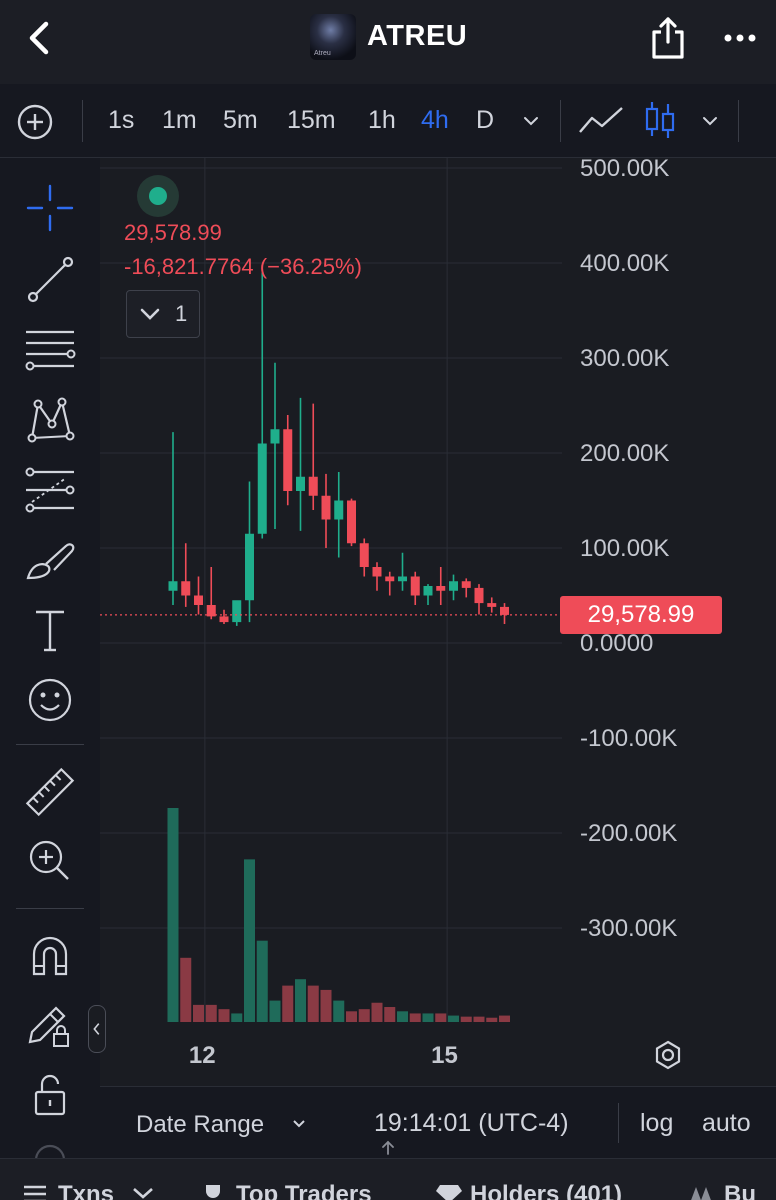  Describe the element at coordinates (531, 121) in the screenshot. I see `interval-chevron-down-icon` at that location.